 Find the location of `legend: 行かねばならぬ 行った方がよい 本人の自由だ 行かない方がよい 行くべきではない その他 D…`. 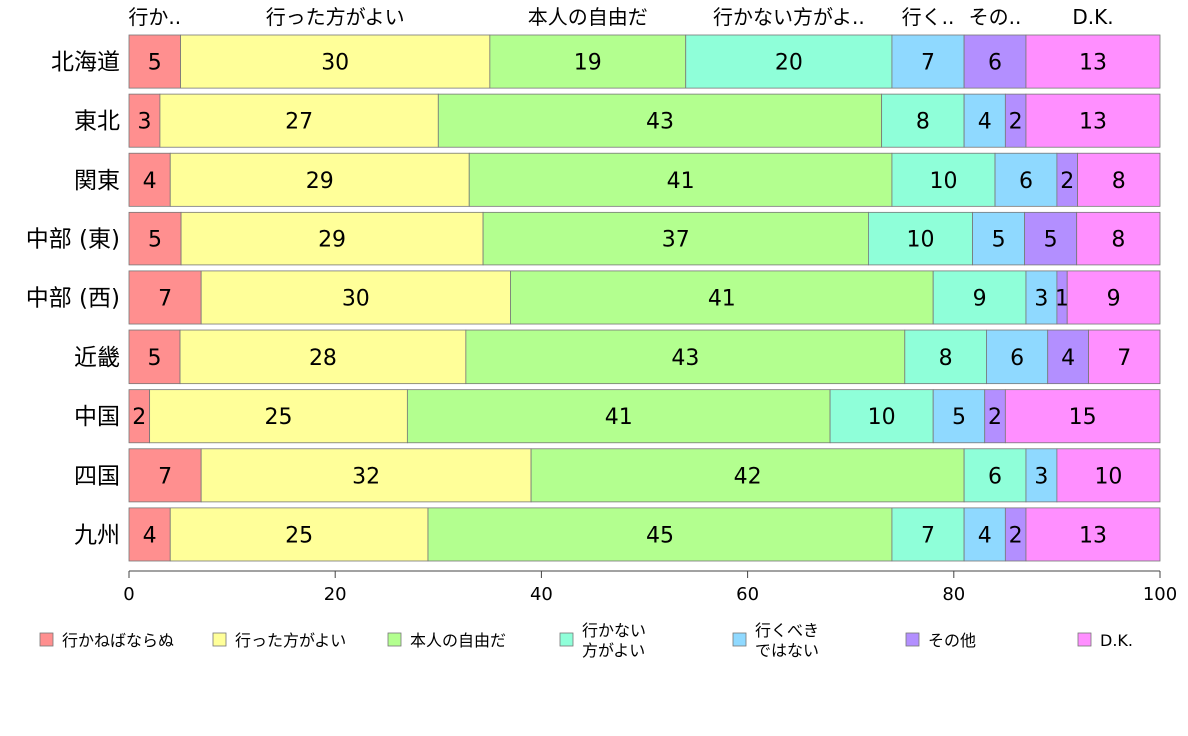

legend: 行かねばならぬ 行った方がよい 本人の自由だ 行かない方がよい 行くべきではない その他 D… is located at coordinates (586, 640).